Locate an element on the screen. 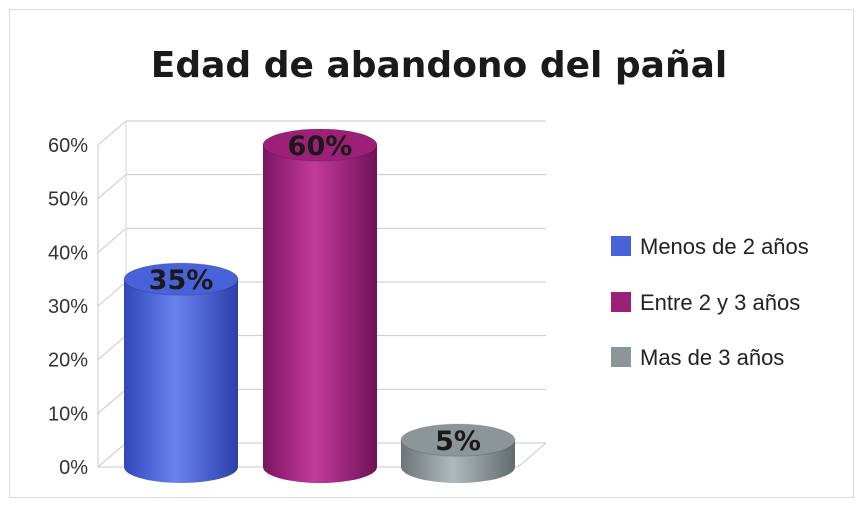 This screenshot has width=862, height=505. y-tick-label: 50% is located at coordinates (68, 200).